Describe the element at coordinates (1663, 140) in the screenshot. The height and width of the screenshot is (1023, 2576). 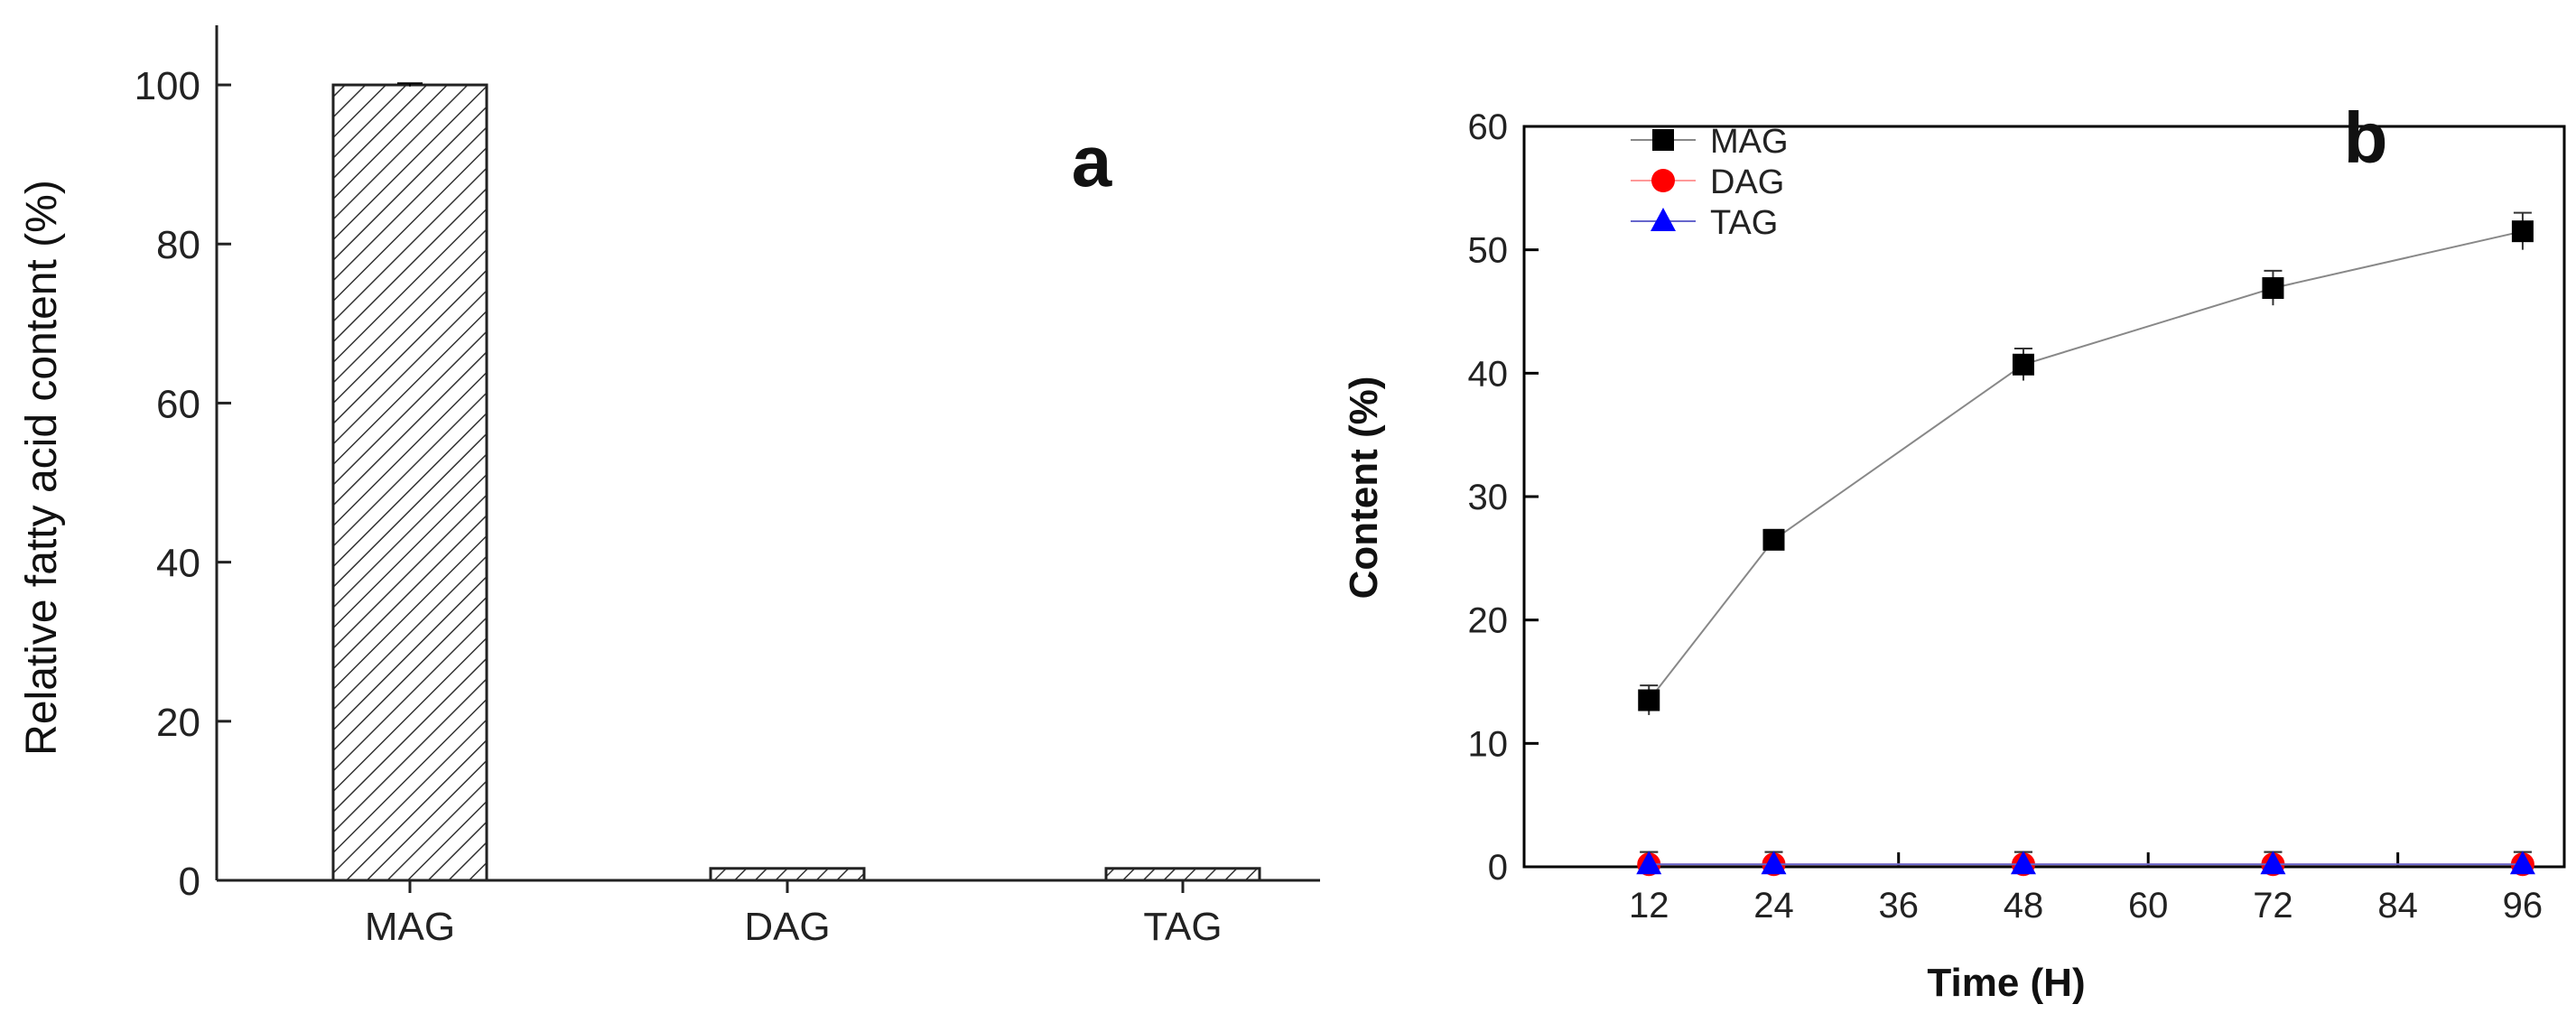
I see `legend-marker-mag` at that location.